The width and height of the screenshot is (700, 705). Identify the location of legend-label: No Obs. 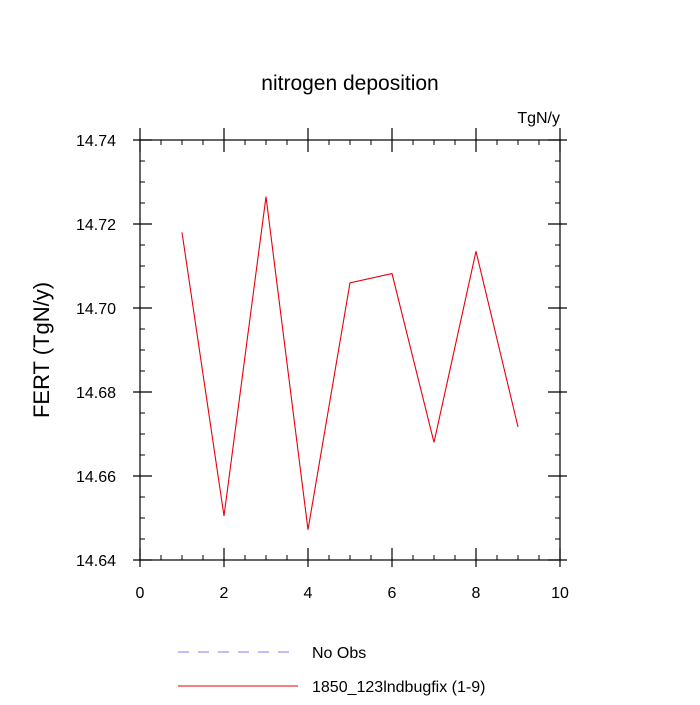
(339, 653).